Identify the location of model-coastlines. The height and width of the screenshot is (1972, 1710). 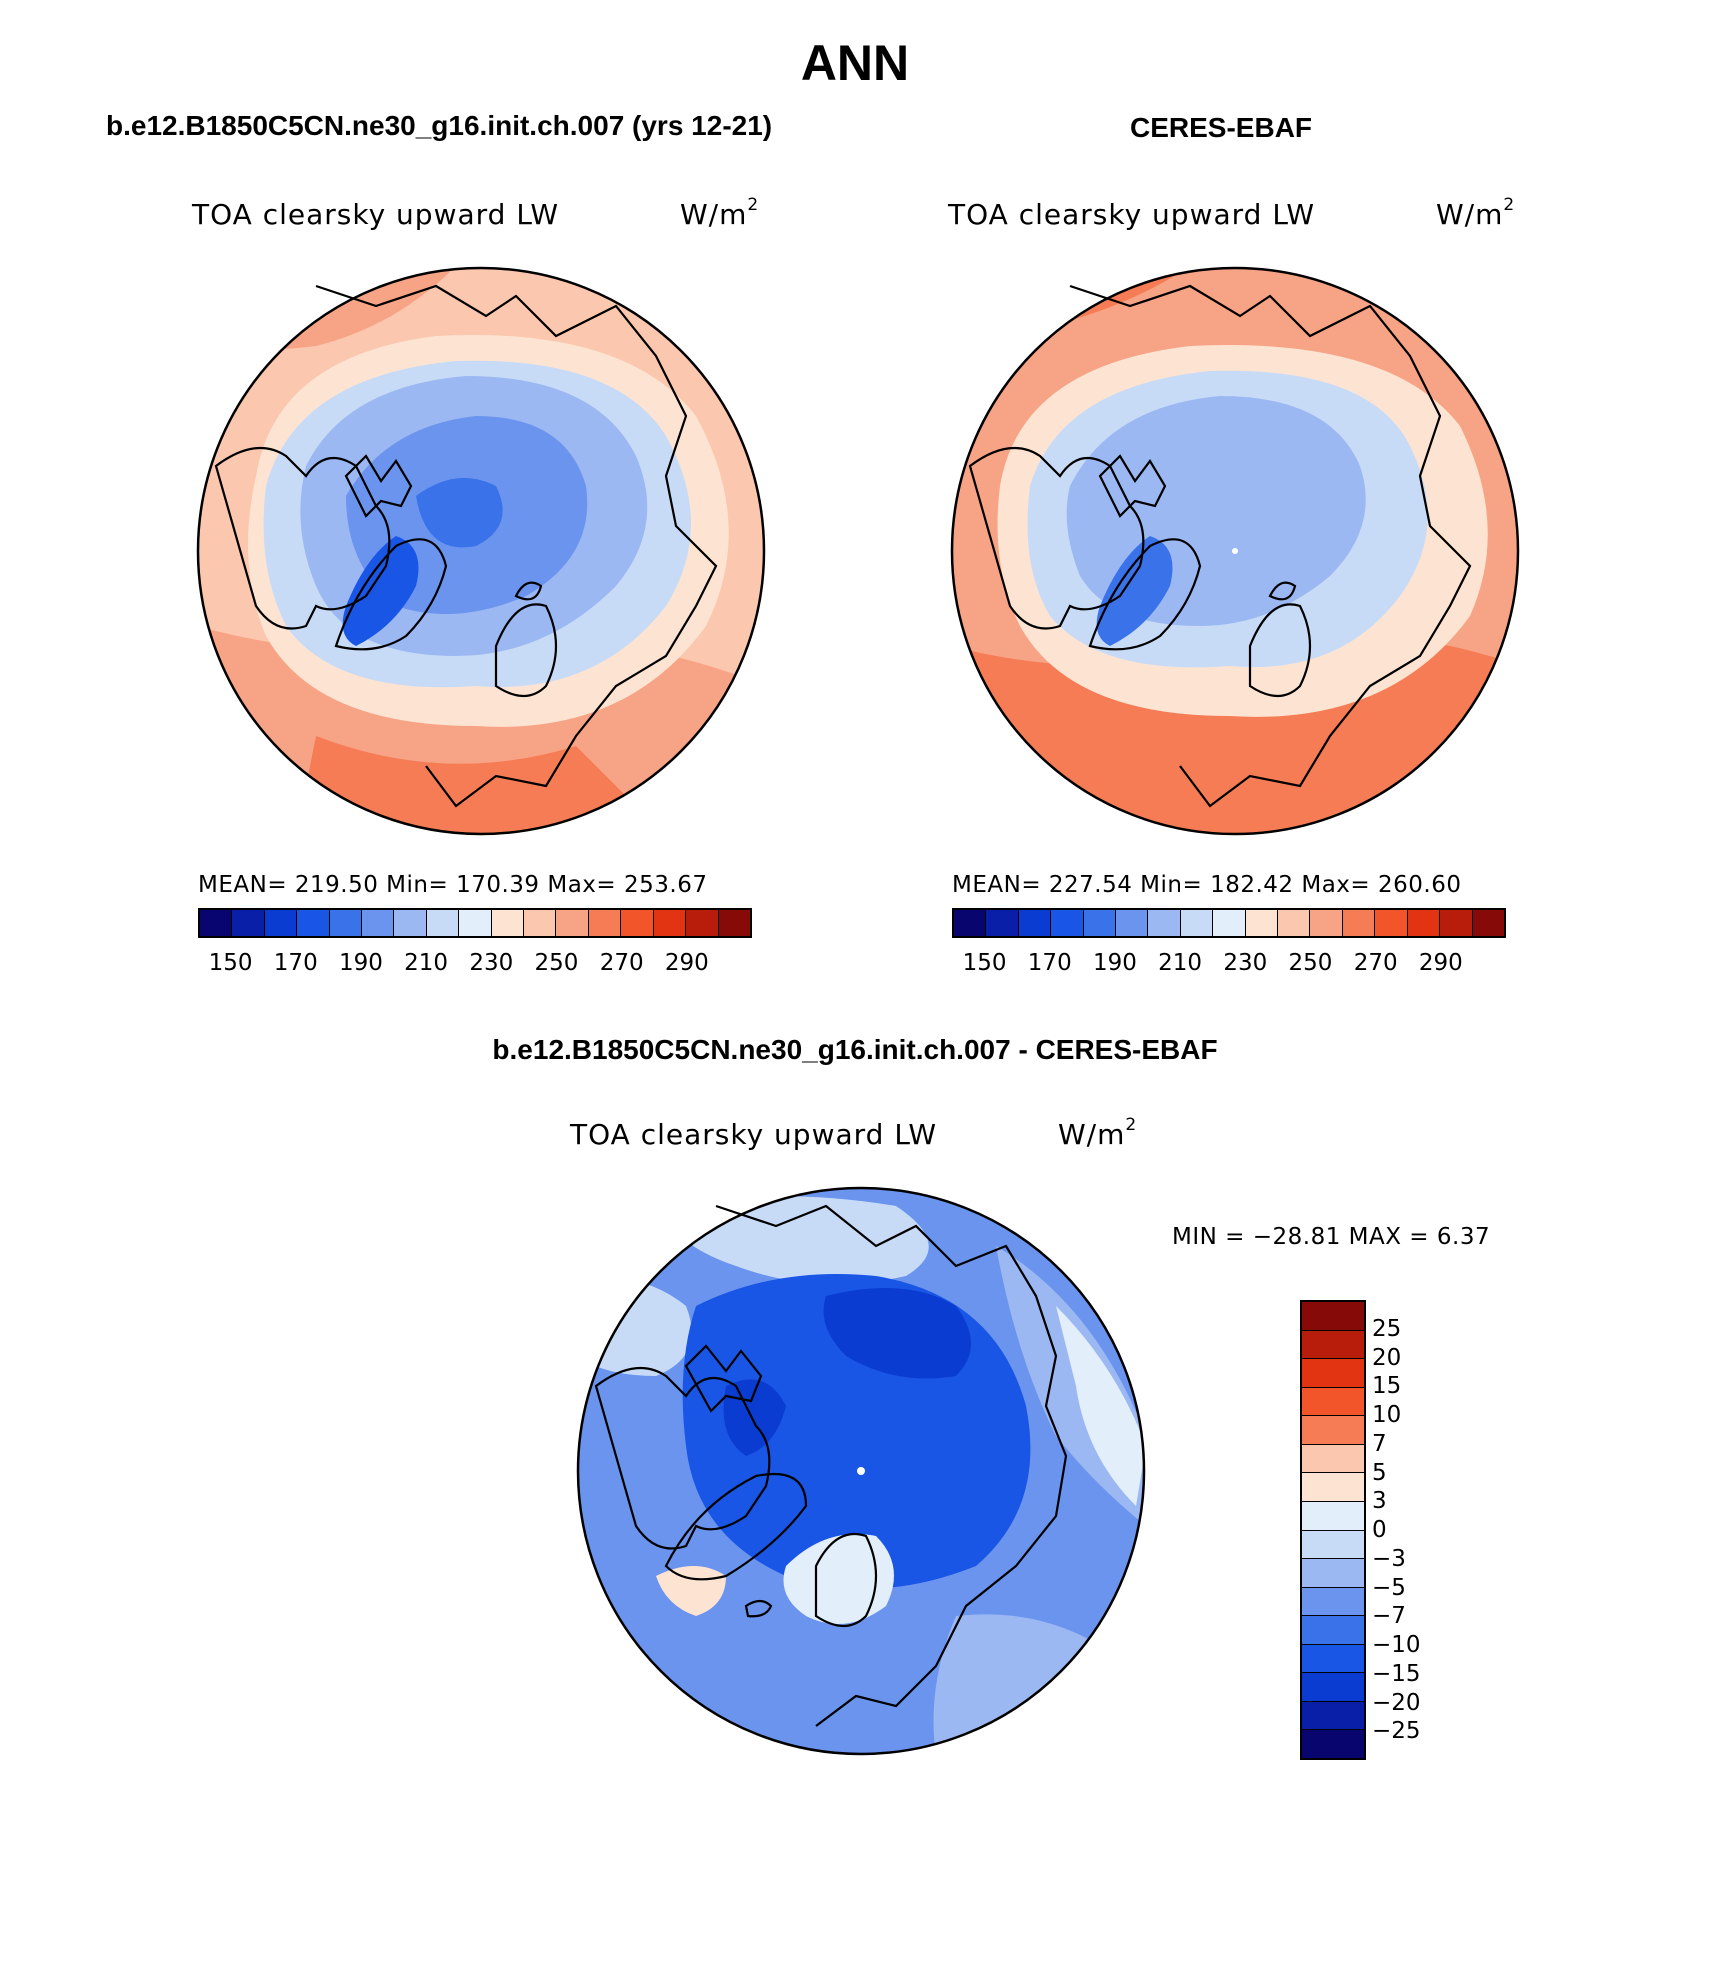
(466, 546).